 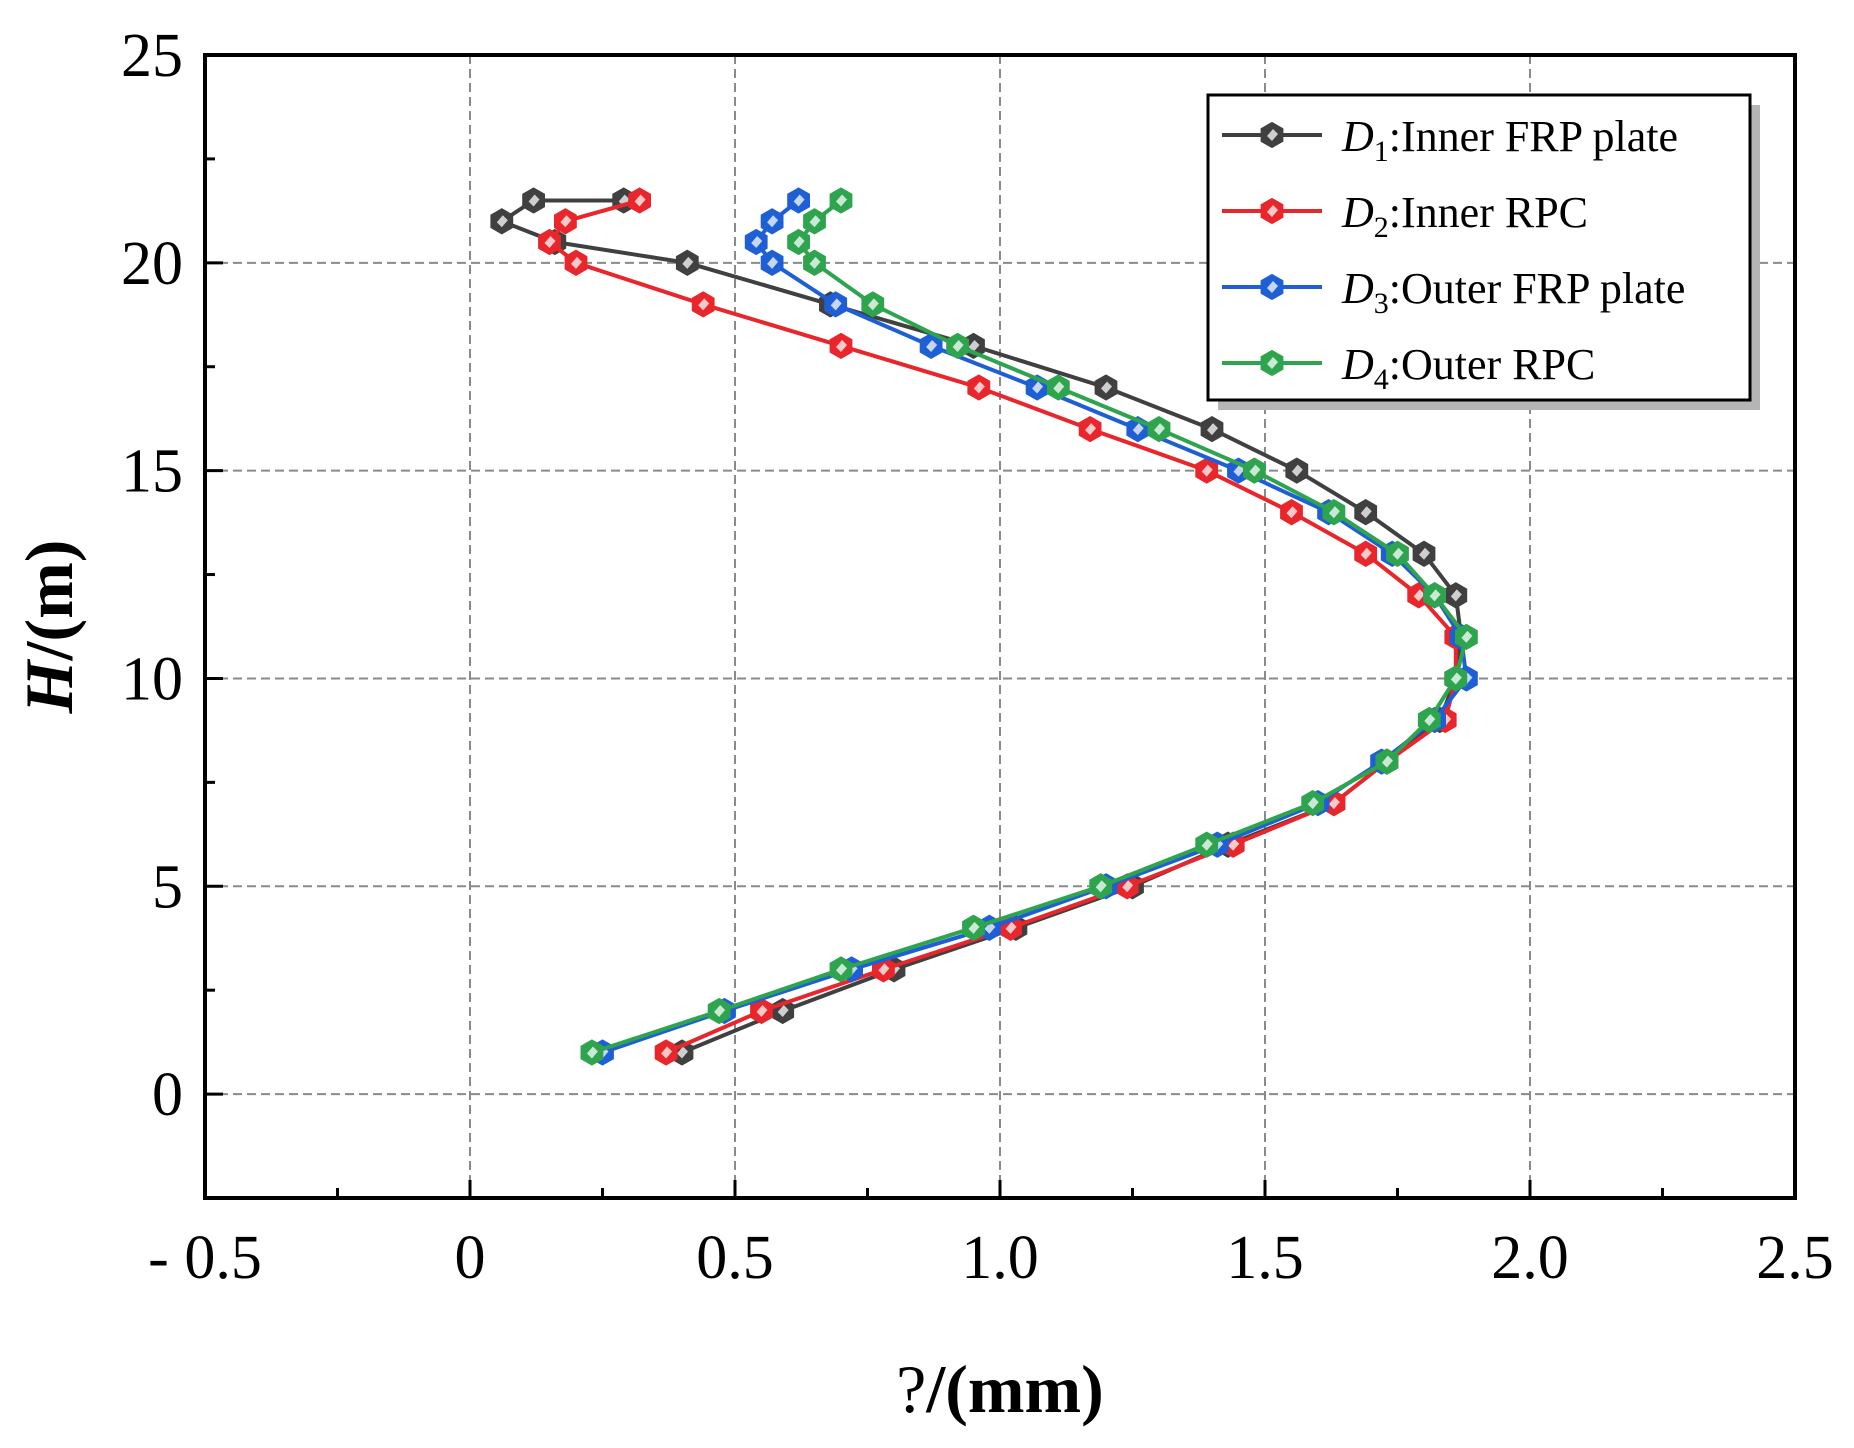 I want to click on y-axis-title: H/(m), so click(x=49, y=627).